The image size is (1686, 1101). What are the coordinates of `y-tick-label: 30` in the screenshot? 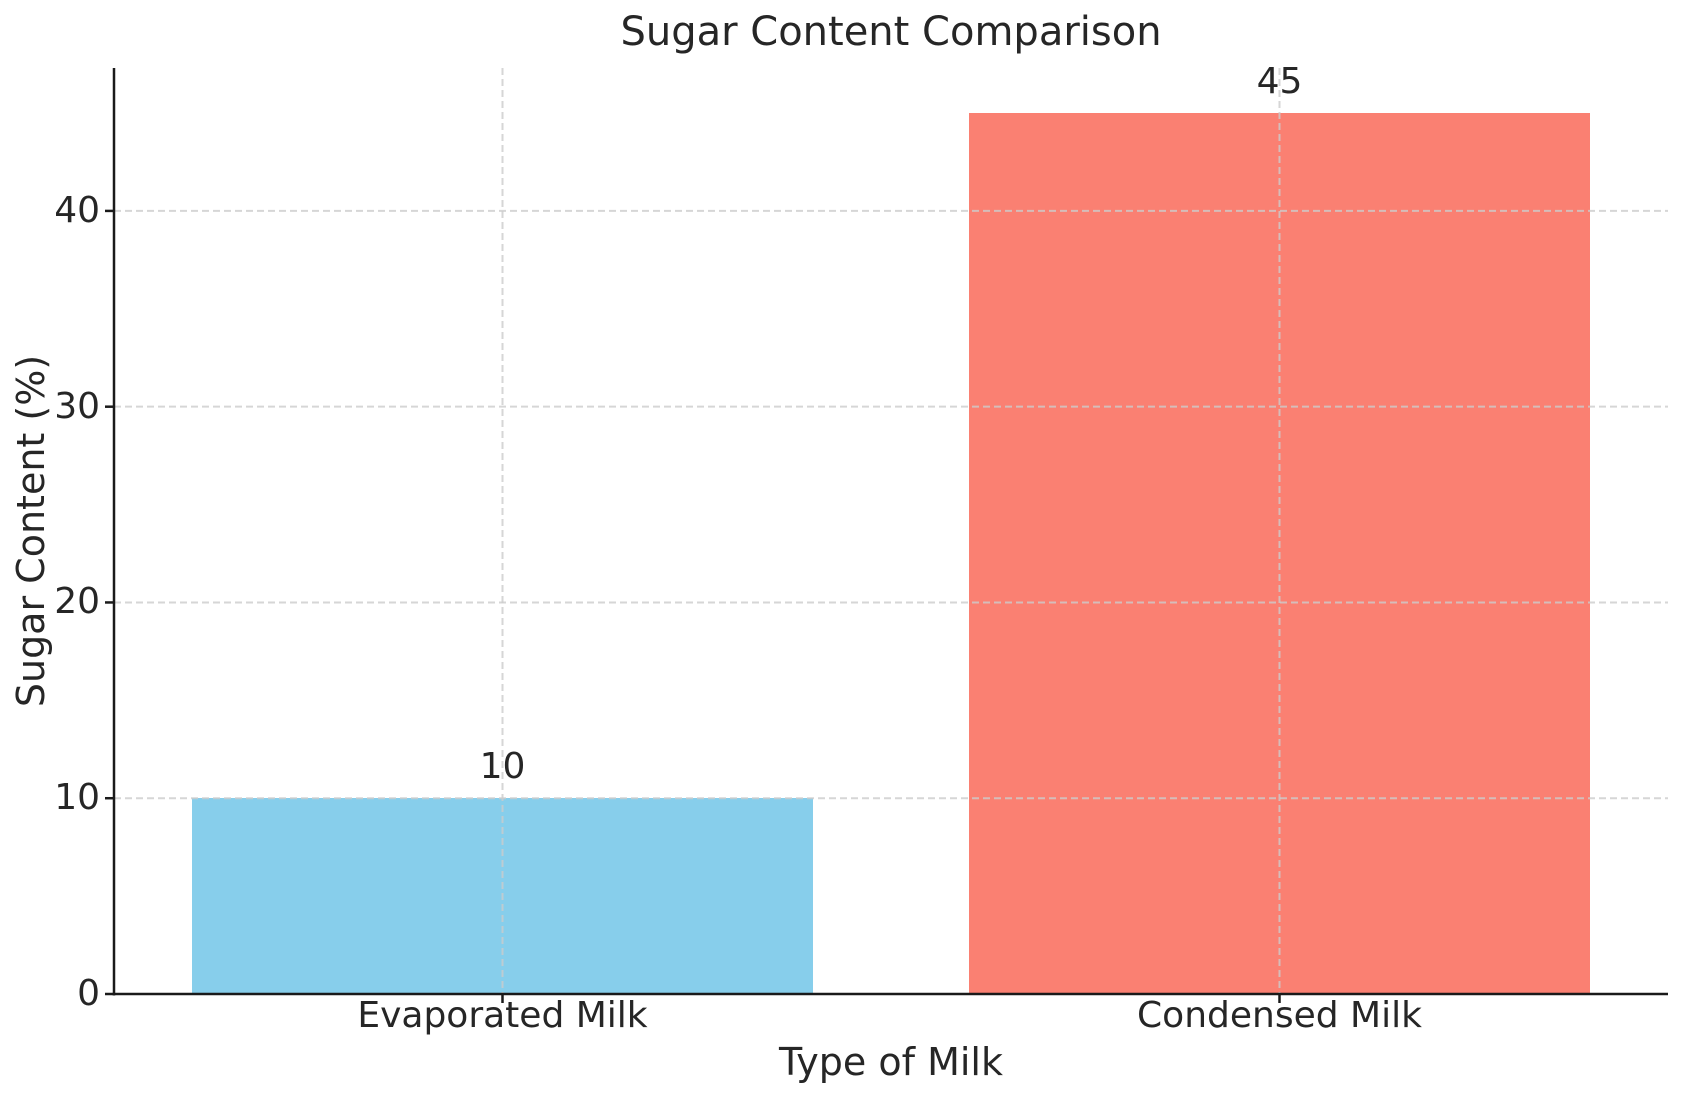 It's located at (77, 406).